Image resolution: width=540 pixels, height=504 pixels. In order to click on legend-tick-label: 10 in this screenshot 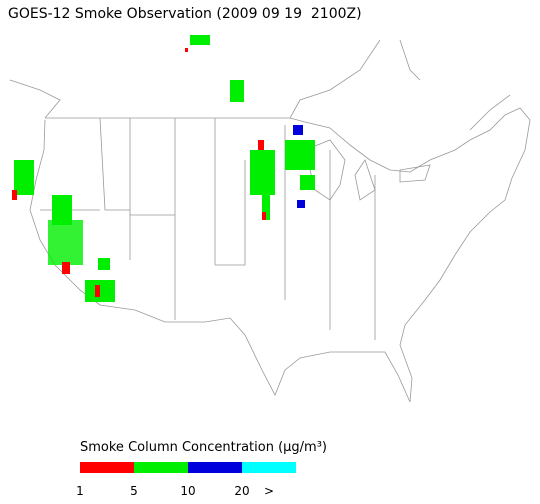, I will do `click(187, 491)`.